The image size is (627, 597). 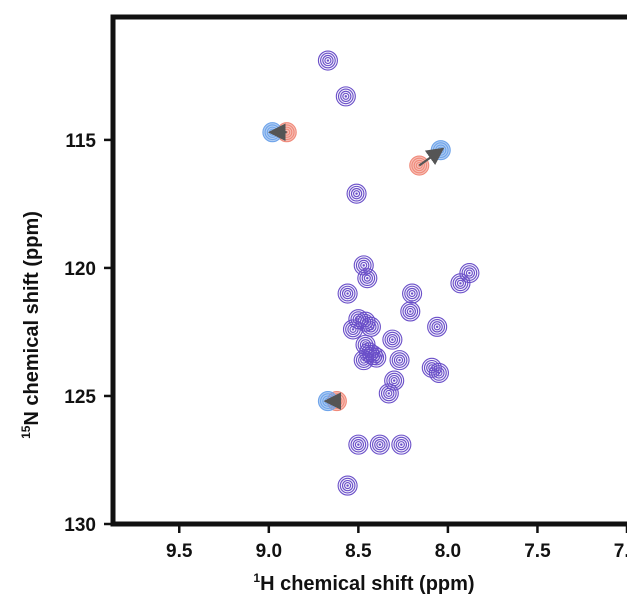 I want to click on y-tick-label: 120, so click(x=80, y=269).